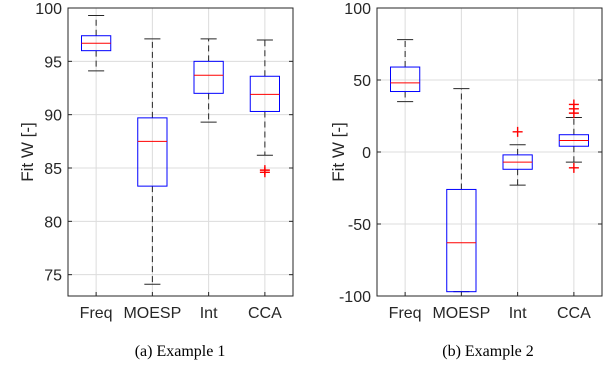  I want to click on y-tick-label: 80, so click(53, 222).